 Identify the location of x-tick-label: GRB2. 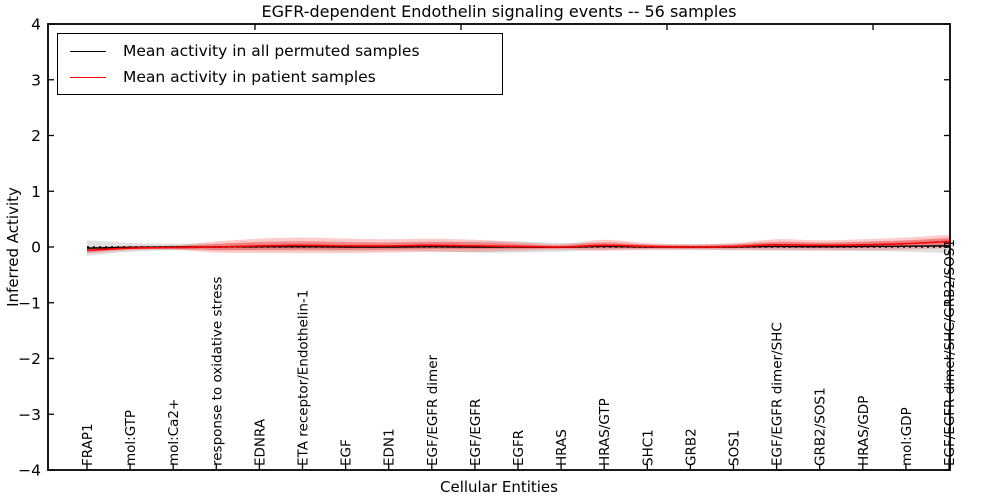
(691, 447).